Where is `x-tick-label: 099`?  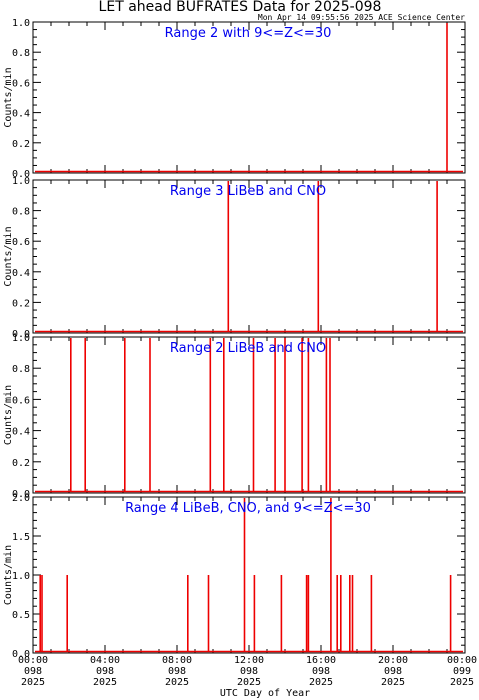 x-tick-label: 099 is located at coordinates (462, 671).